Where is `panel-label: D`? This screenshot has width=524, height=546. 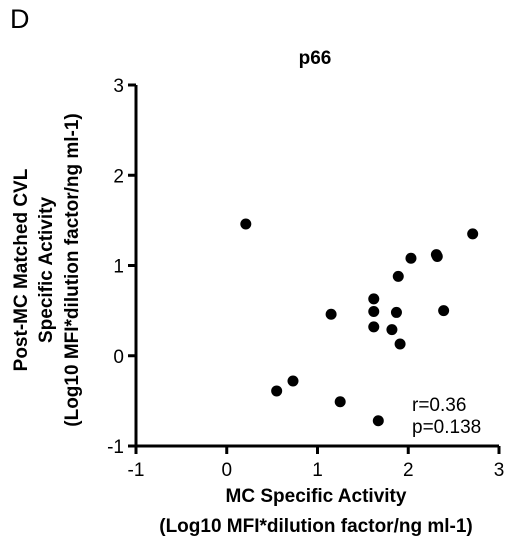 panel-label: D is located at coordinates (20, 19).